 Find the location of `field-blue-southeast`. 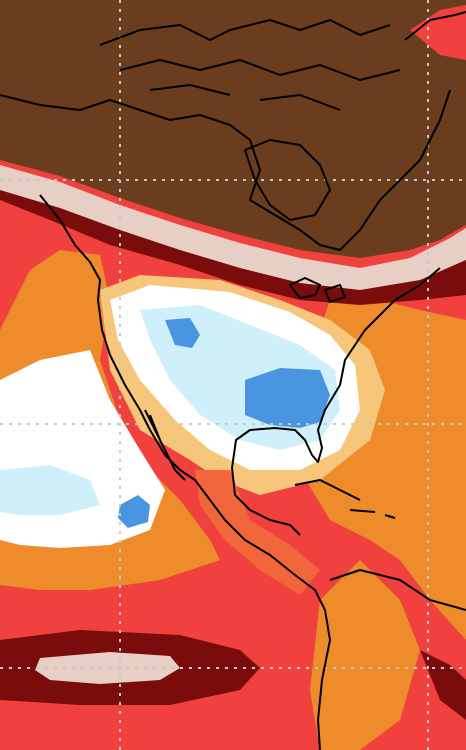

field-blue-southeast is located at coordinates (287, 398).